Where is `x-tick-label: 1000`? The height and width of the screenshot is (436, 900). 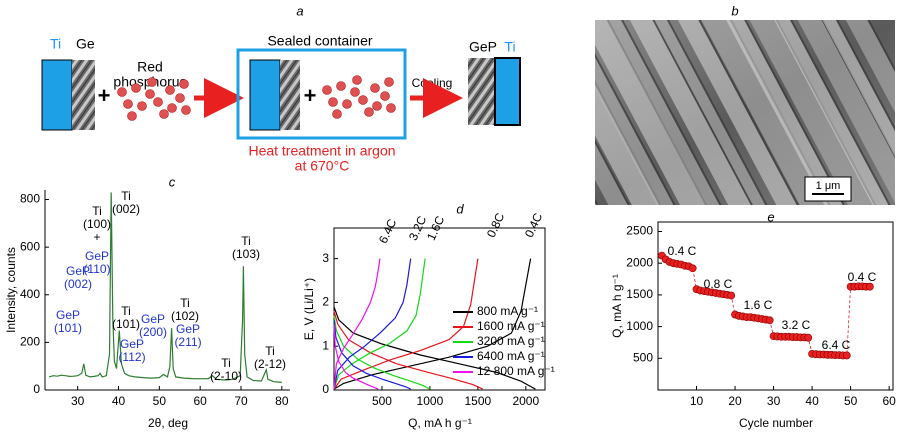
x-tick-label: 1000 is located at coordinates (430, 401).